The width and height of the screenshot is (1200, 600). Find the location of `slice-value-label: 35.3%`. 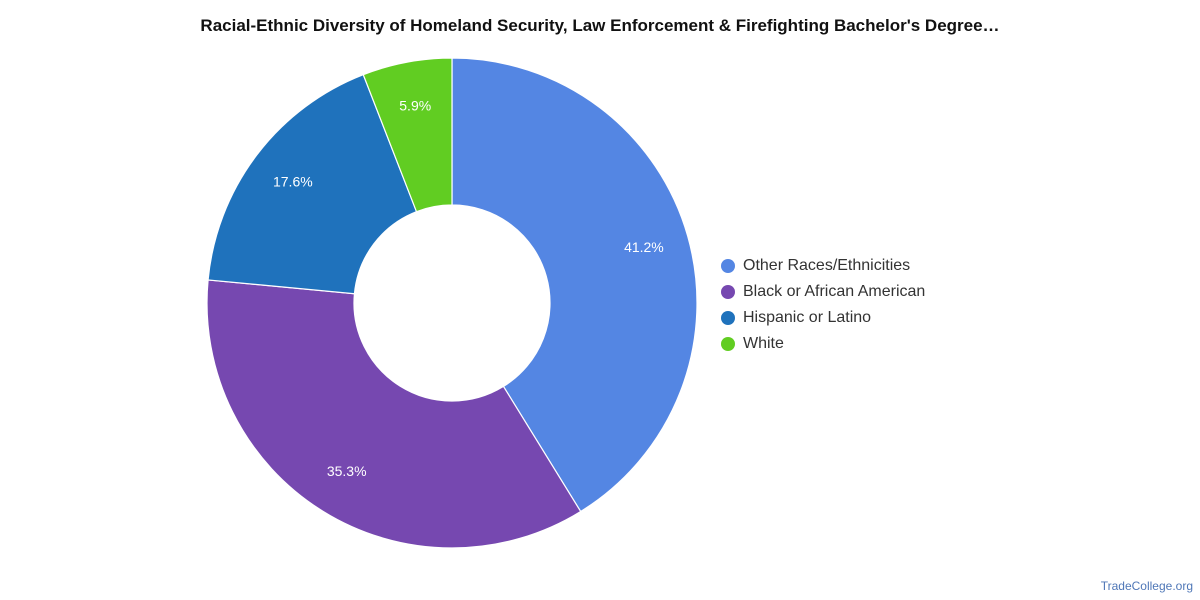

slice-value-label: 35.3% is located at coordinates (347, 471).